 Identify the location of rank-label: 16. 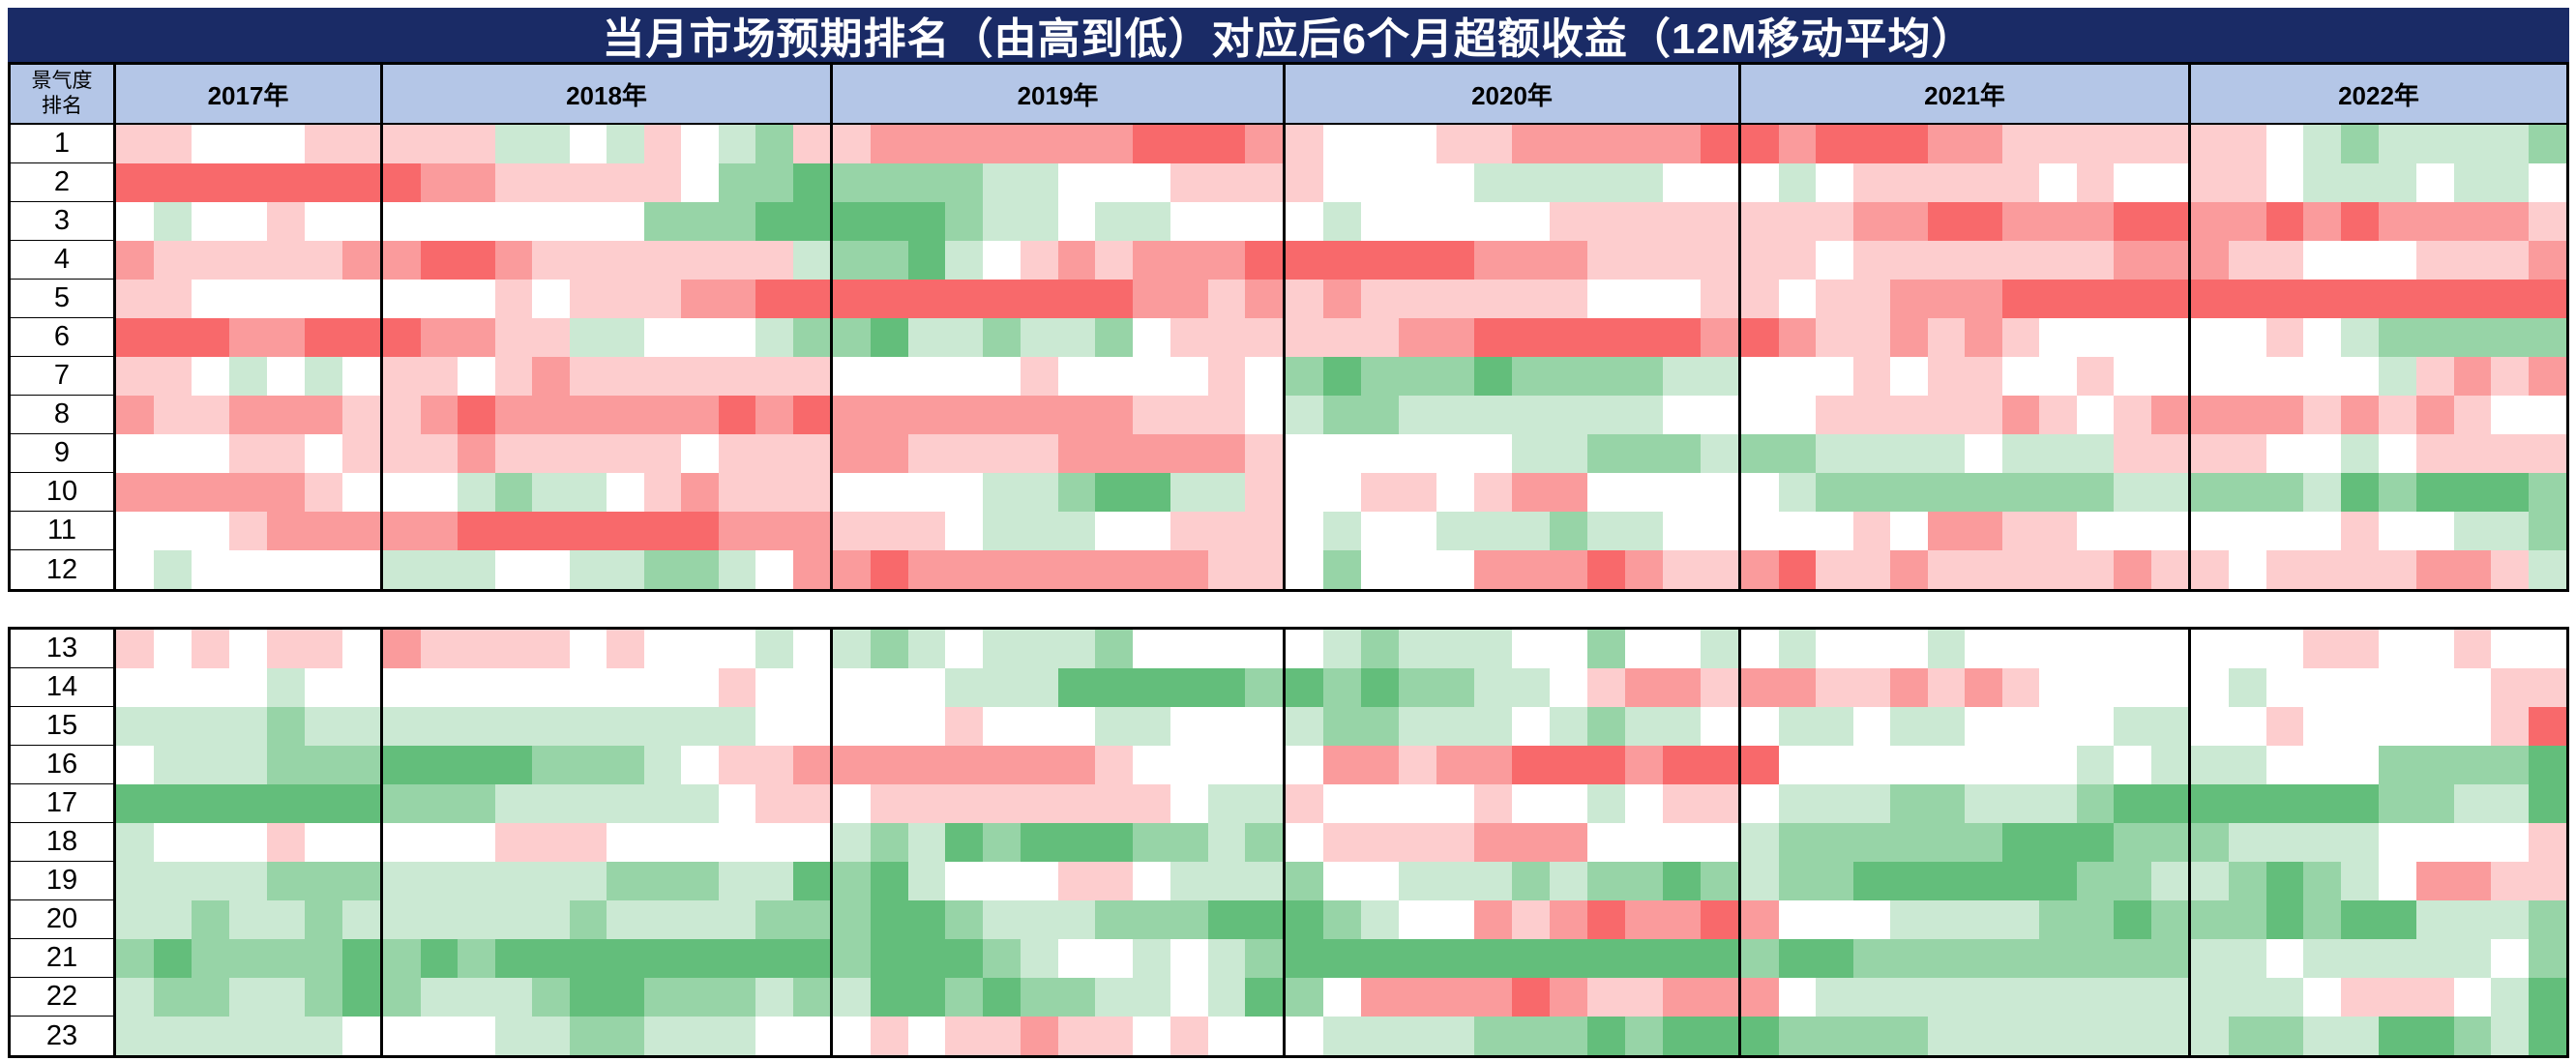
(62, 765).